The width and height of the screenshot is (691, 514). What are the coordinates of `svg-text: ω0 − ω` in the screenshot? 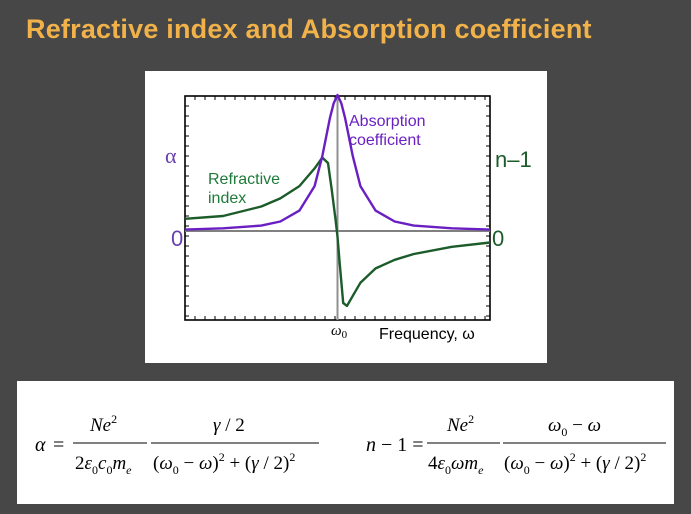 It's located at (574, 427).